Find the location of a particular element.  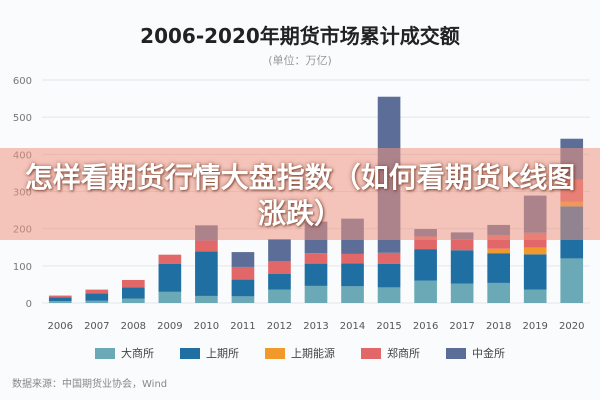

legend-label: 大商所 is located at coordinates (137, 353).